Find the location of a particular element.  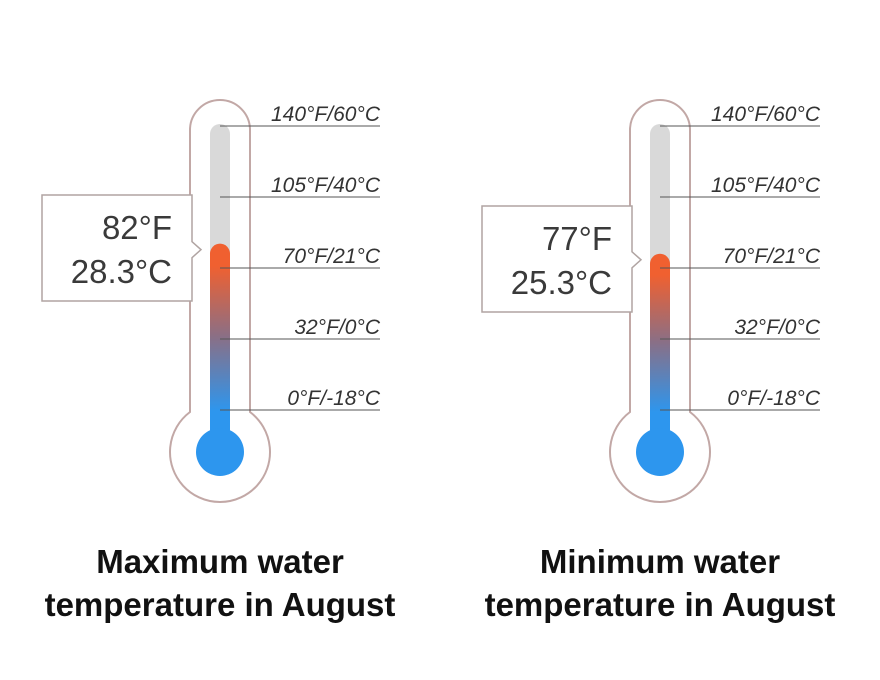

value-fahrenheit: 82°F is located at coordinates (137, 227).